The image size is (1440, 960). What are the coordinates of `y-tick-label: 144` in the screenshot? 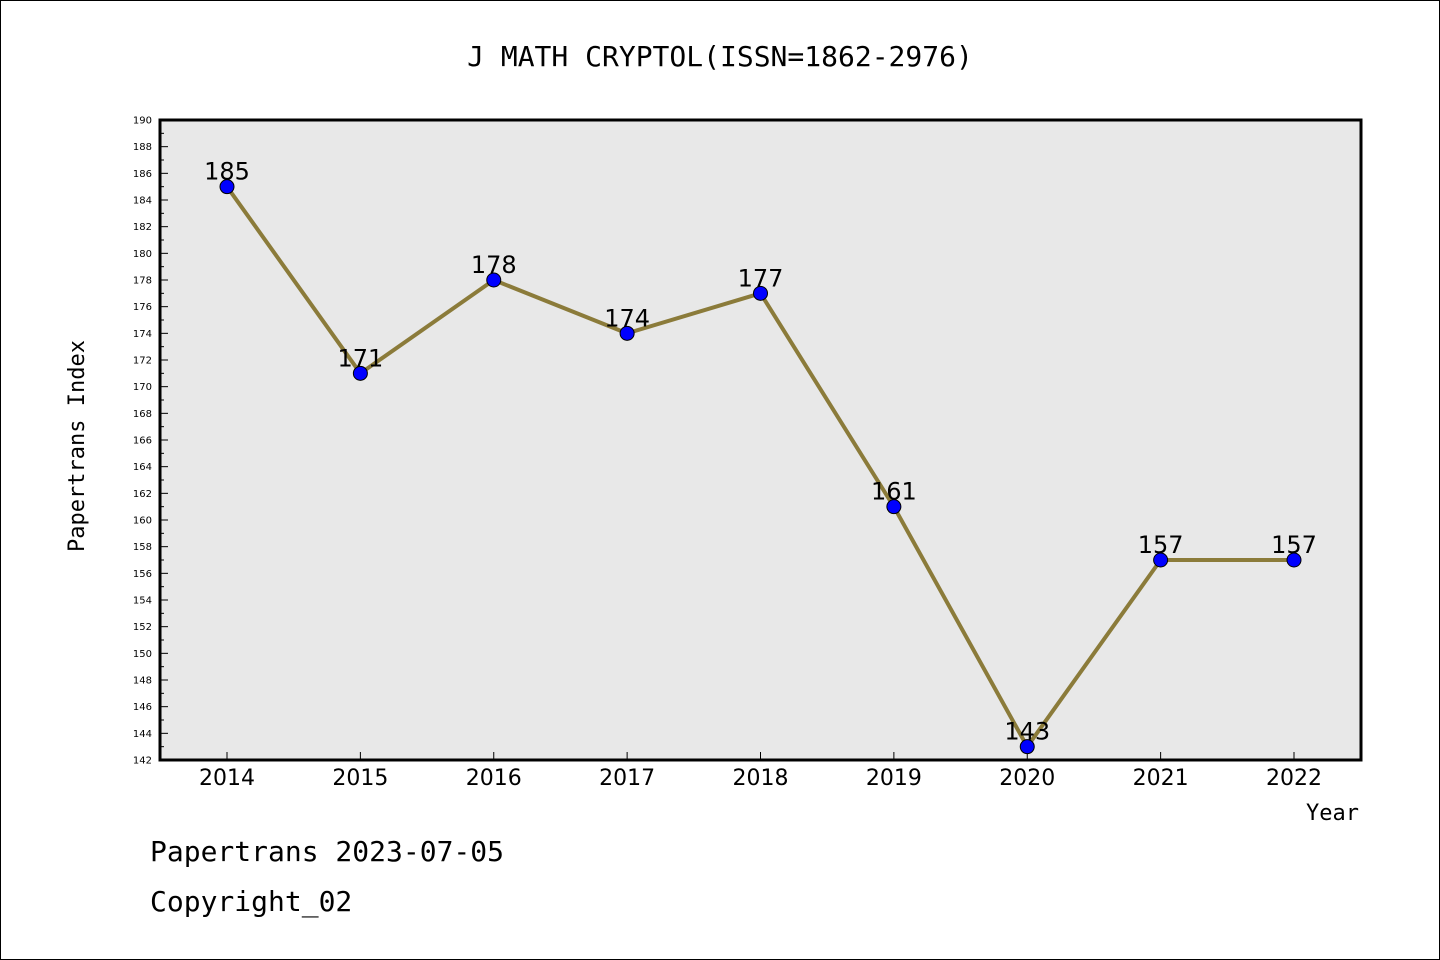 It's located at (142, 734).